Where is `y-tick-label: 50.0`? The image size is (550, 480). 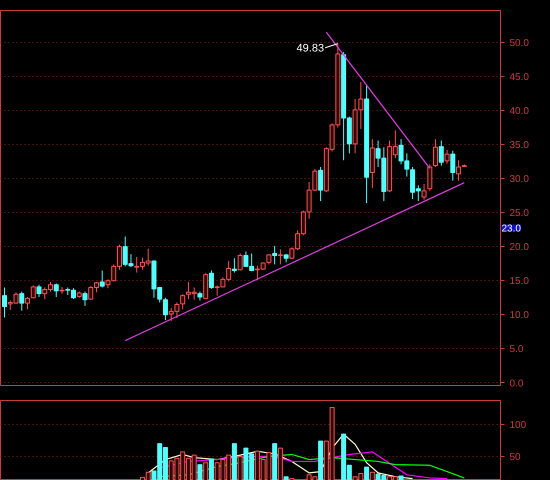 y-tick-label: 50.0 is located at coordinates (520, 43).